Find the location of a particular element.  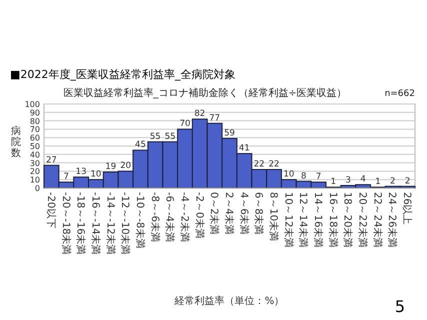

x-tick-label: -16～-14未満 is located at coordinates (95, 223).